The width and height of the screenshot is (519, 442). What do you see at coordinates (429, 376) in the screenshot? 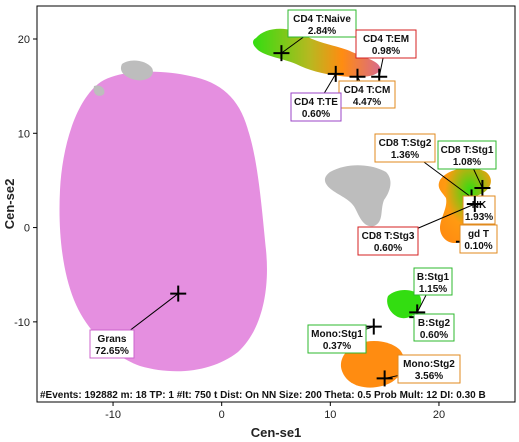
I see `population-percent-label: 3.56%` at bounding box center [429, 376].